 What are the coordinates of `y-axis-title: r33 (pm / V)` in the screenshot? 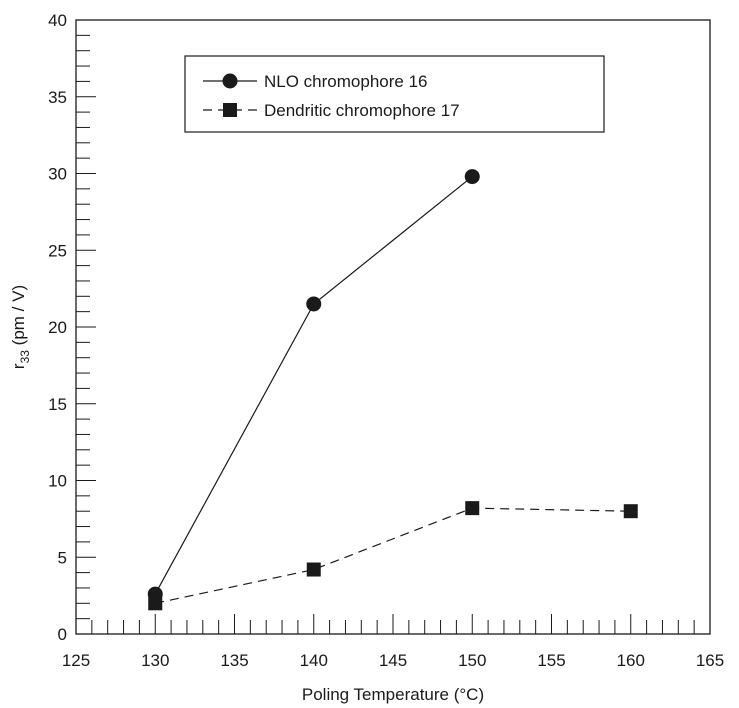 It's located at (20, 327).